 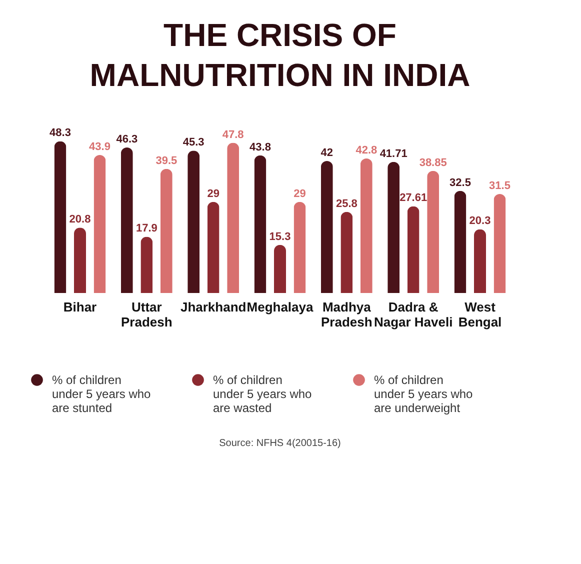 What do you see at coordinates (213, 307) in the screenshot?
I see `x-tick-label: Jharkhand` at bounding box center [213, 307].